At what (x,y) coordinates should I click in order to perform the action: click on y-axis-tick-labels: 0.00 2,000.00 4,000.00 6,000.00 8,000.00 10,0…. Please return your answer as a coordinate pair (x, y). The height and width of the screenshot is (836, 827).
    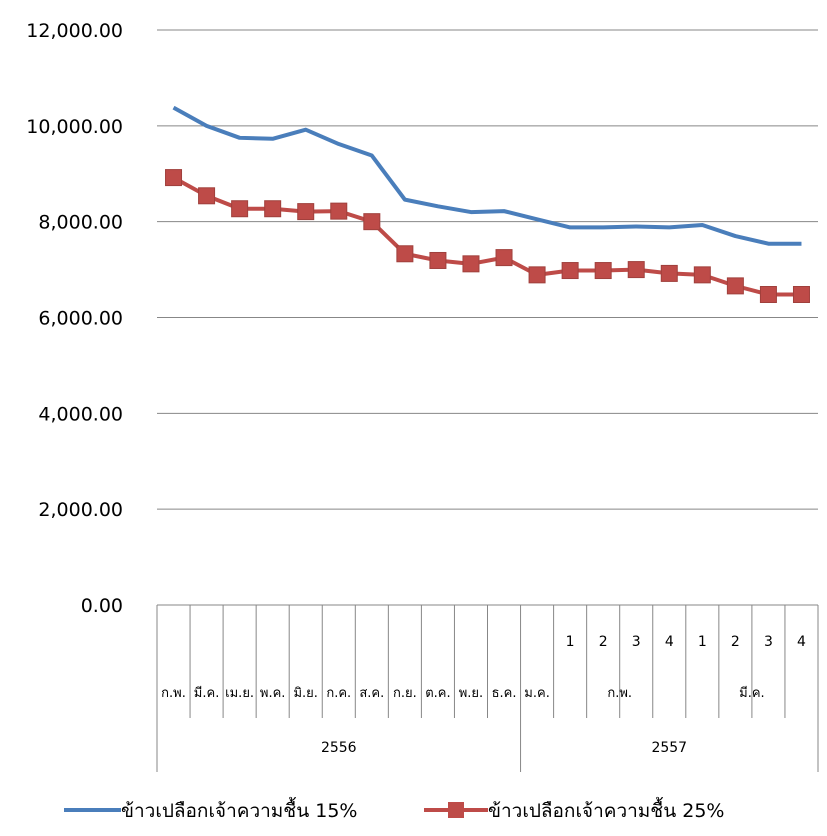
    Looking at the image, I should click on (74, 318).